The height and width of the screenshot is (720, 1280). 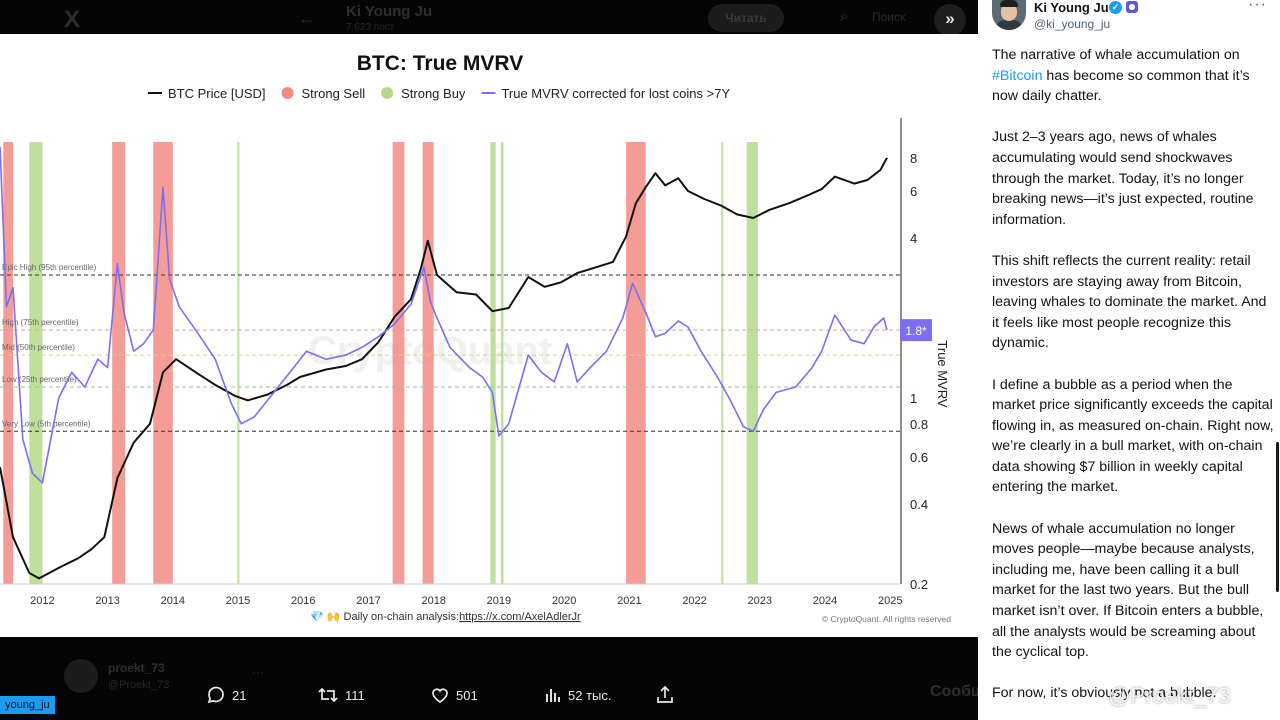 I want to click on current-value-label: 1.8*, so click(x=916, y=331).